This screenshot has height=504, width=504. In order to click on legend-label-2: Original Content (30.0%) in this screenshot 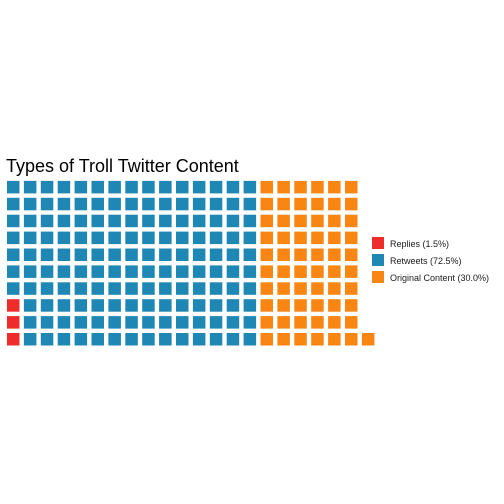, I will do `click(439, 278)`.